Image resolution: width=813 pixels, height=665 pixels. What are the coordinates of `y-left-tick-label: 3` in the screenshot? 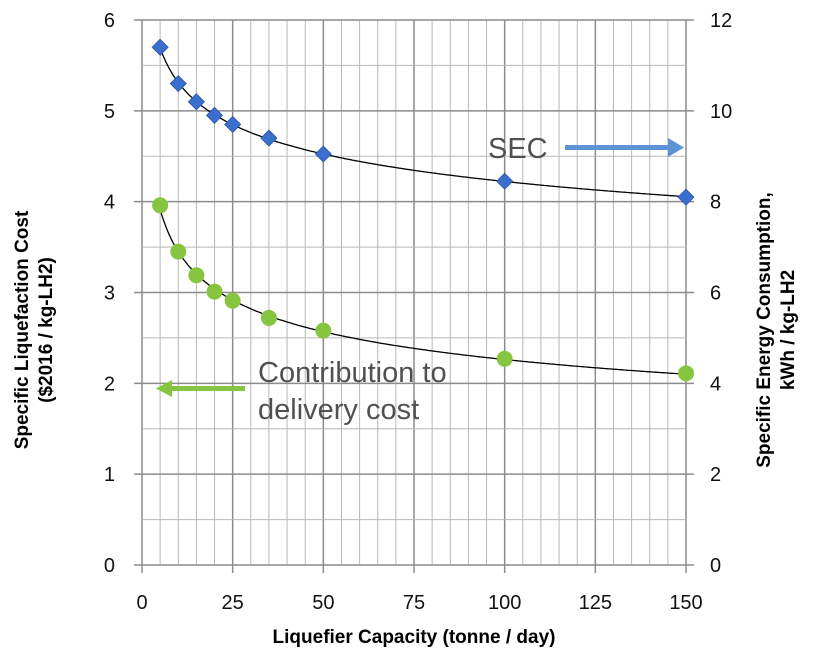 It's located at (109, 294).